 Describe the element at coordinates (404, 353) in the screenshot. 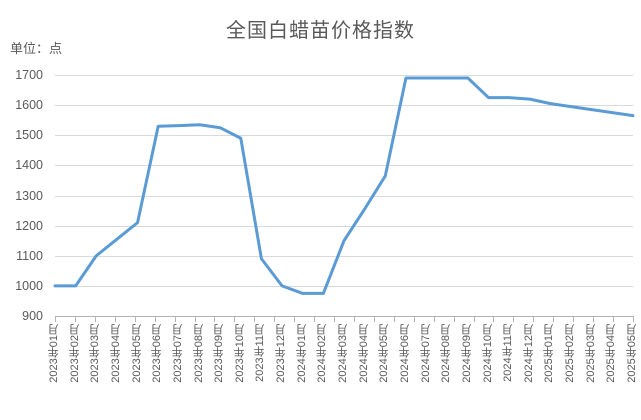

I see `x-axis-tick-label: 2024年06月` at that location.